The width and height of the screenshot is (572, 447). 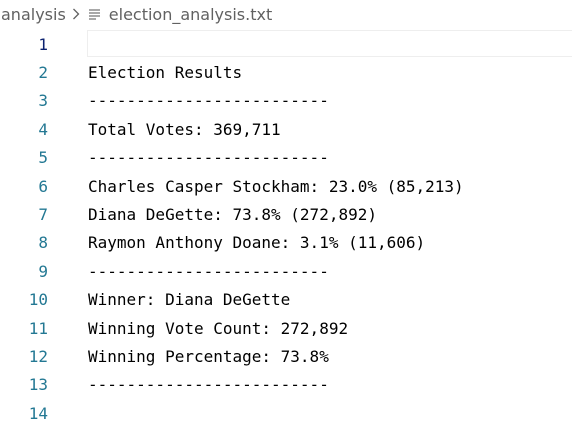 I want to click on line-number: 10, so click(x=38, y=300).